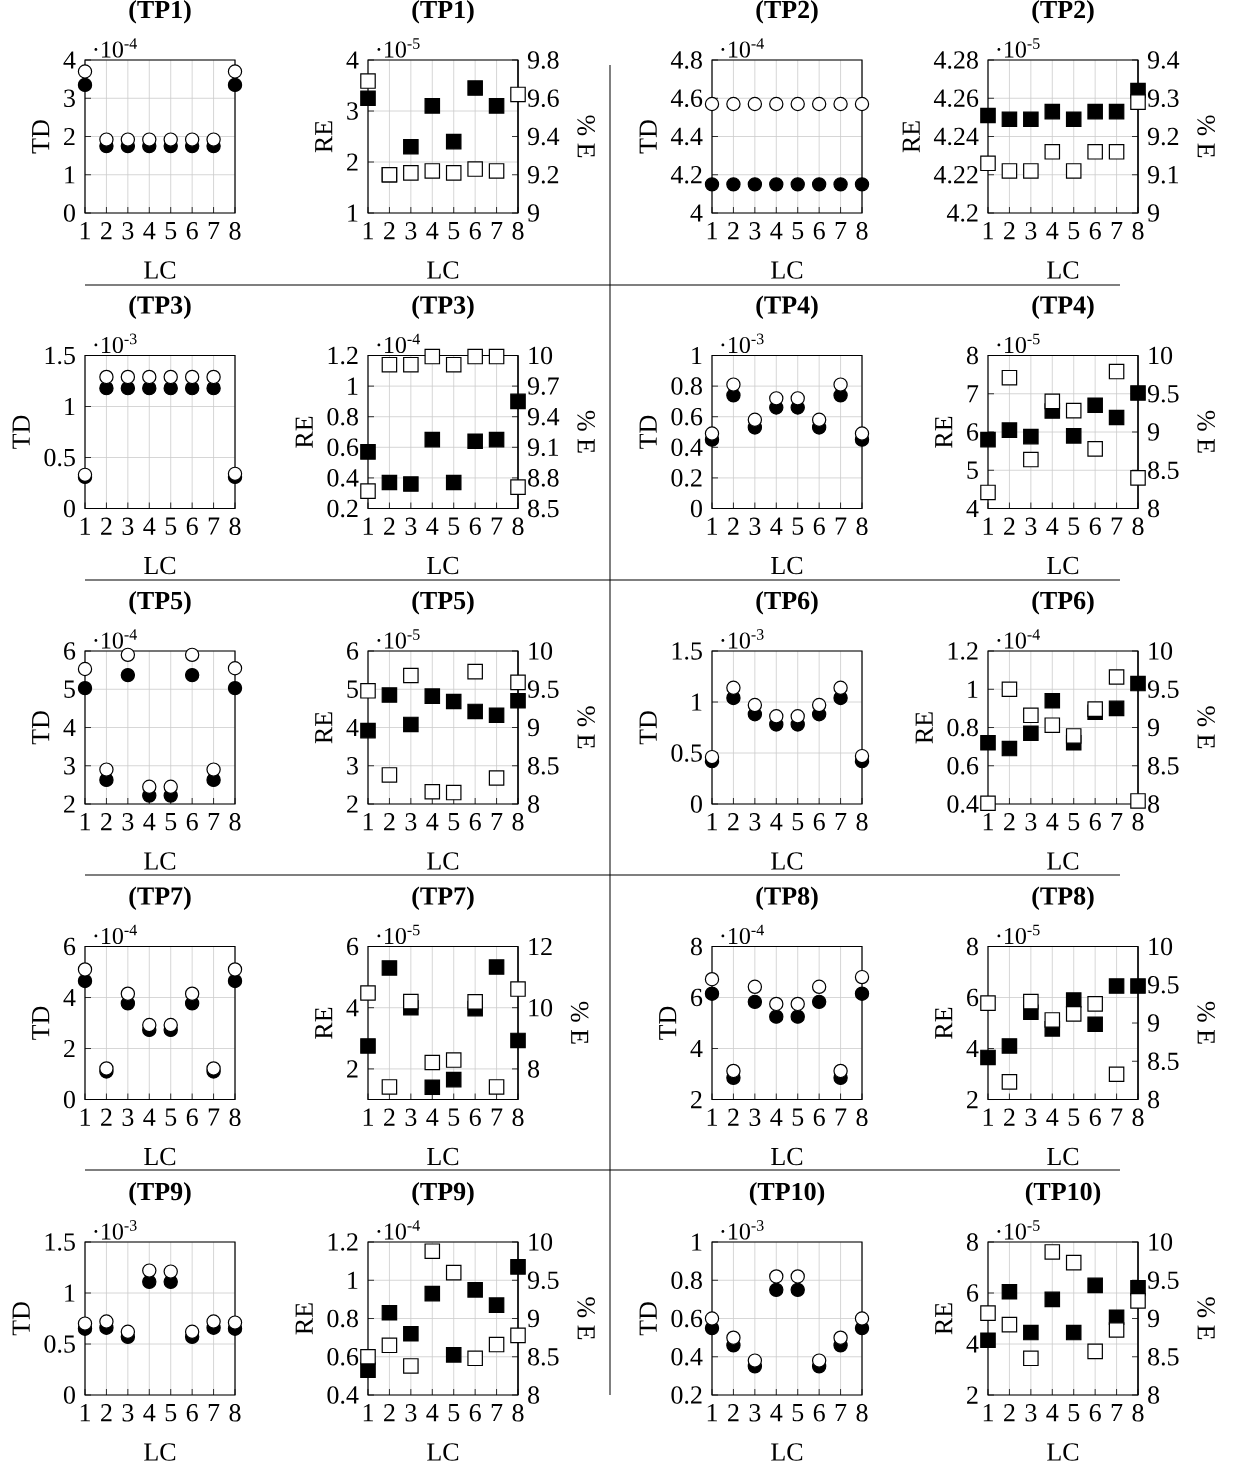  What do you see at coordinates (686, 753) in the screenshot?
I see `y-tick-label: 0.5` at bounding box center [686, 753].